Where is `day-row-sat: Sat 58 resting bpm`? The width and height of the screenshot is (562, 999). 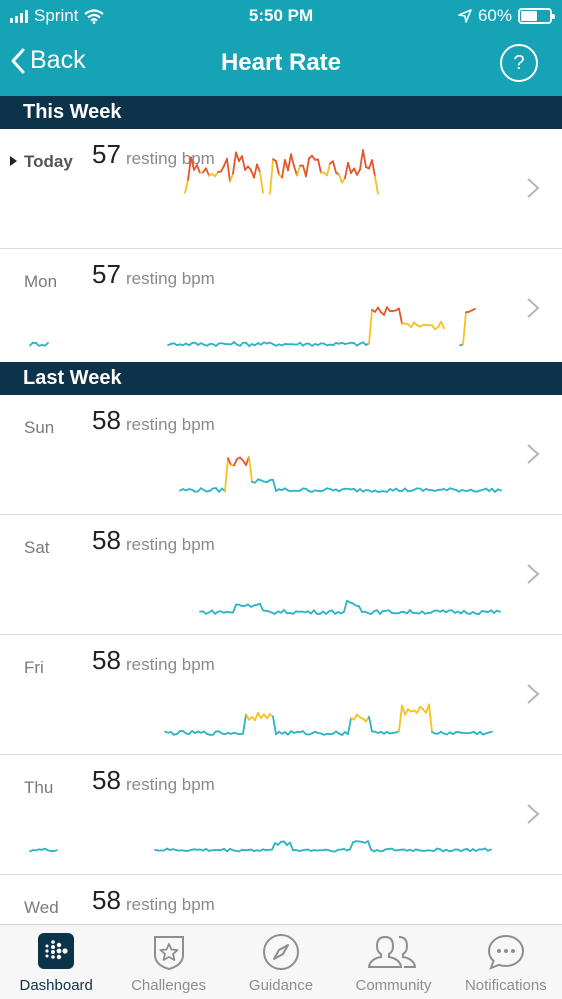
day-row-sat: Sat 58 resting bpm is located at coordinates (281, 575).